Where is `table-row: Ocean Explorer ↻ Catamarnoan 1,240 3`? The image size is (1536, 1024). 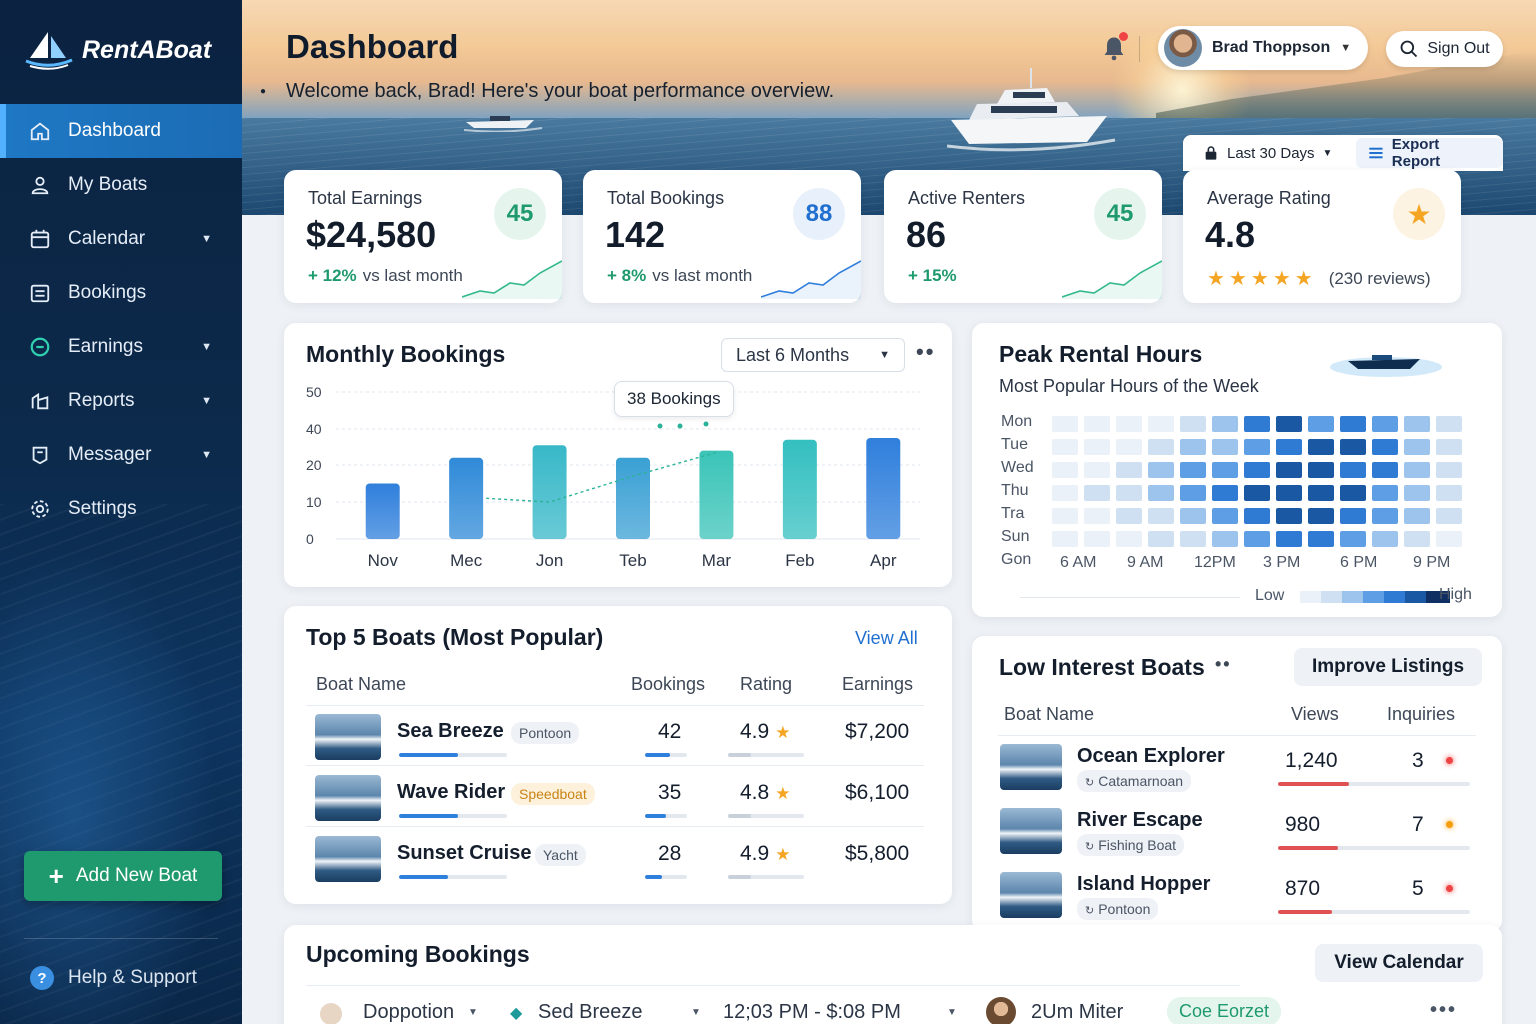 table-row: Ocean Explorer ↻ Catamarnoan 1,240 3 is located at coordinates (1237, 774).